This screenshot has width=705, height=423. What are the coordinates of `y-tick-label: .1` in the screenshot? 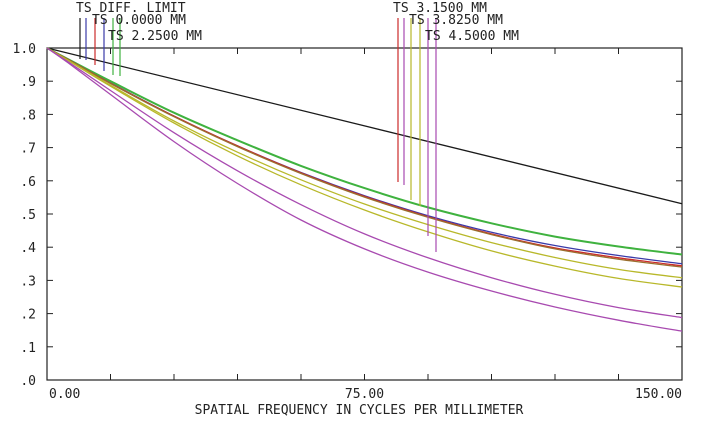 It's located at (28, 348).